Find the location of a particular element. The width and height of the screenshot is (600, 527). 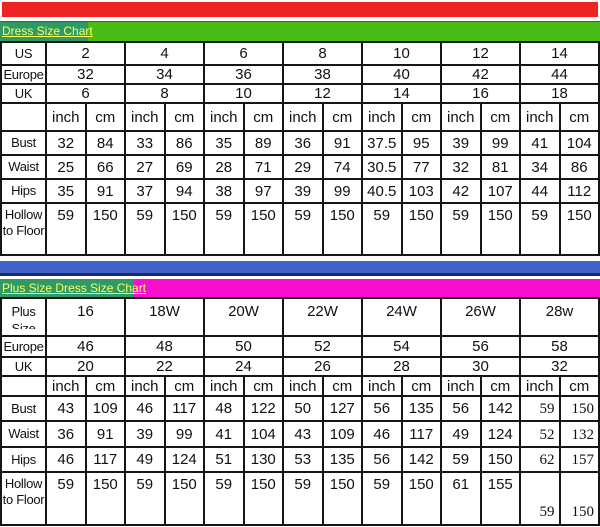

measure-cell: 37.5 is located at coordinates (382, 143).